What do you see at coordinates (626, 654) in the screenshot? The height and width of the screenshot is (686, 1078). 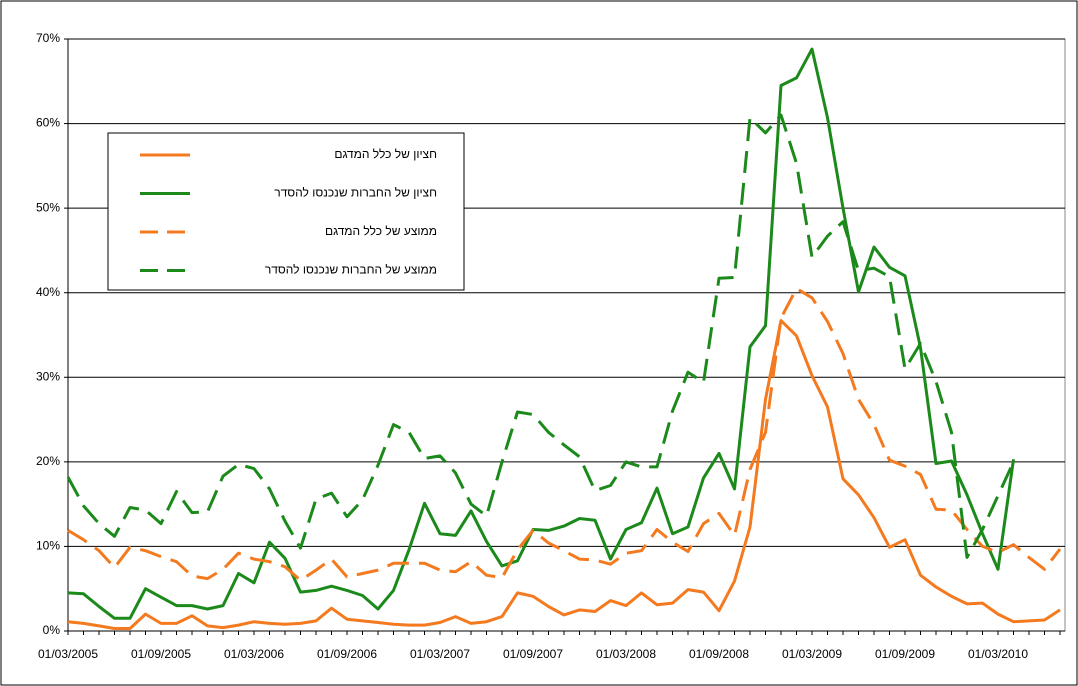 I see `x-tick-label: 01/03/2008` at bounding box center [626, 654].